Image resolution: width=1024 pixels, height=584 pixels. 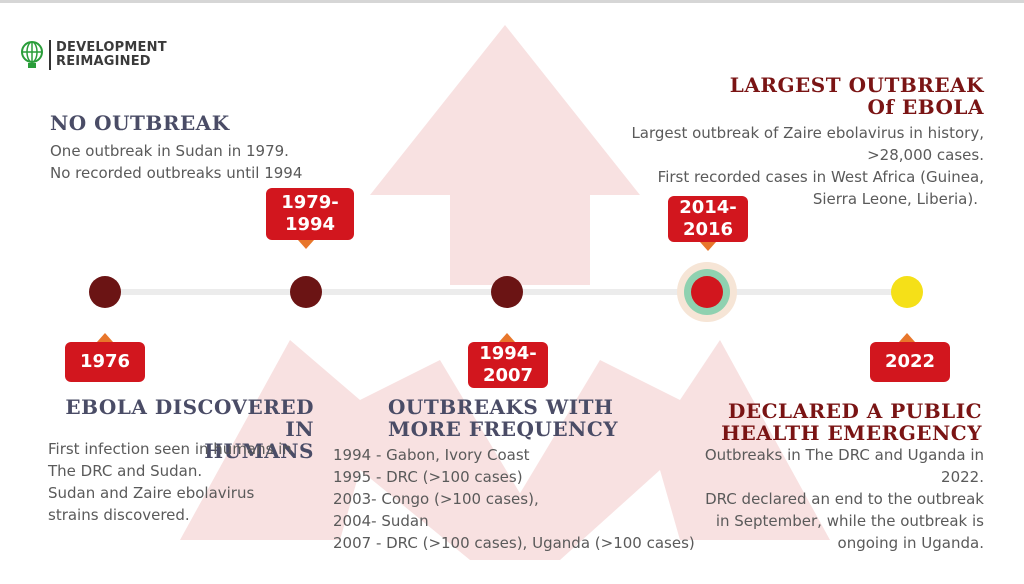 I want to click on text-line: 1994 - Gabon, Ivory Coast, so click(x=431, y=455).